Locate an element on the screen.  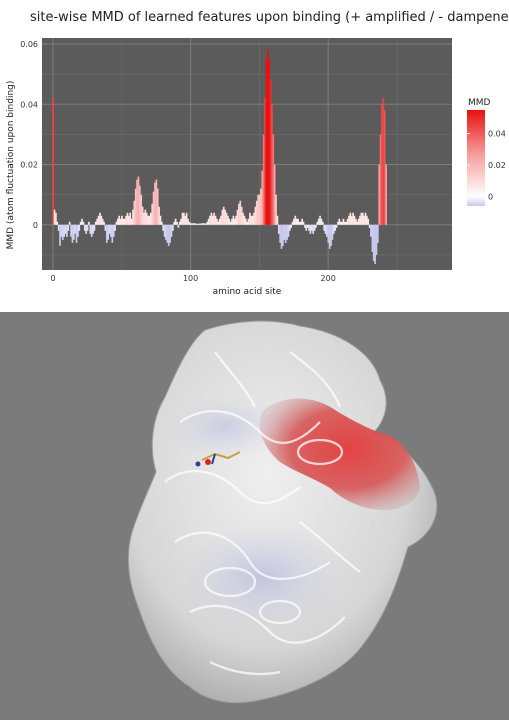
x-tick-label: 100 is located at coordinates (190, 278).